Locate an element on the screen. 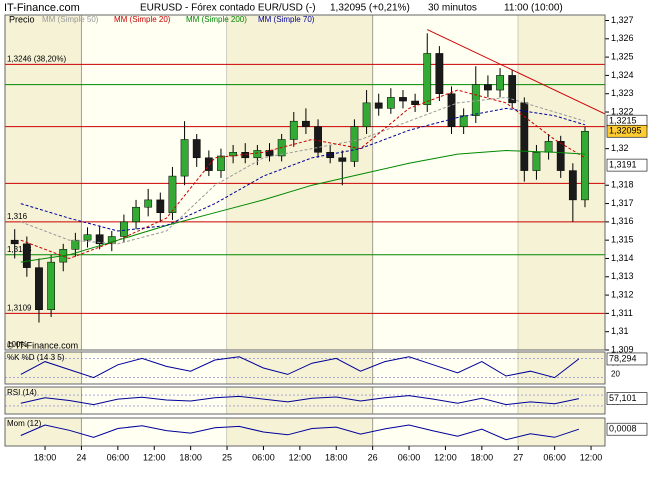 The image size is (650, 490). y-tick-label: 1,325 is located at coordinates (622, 56).